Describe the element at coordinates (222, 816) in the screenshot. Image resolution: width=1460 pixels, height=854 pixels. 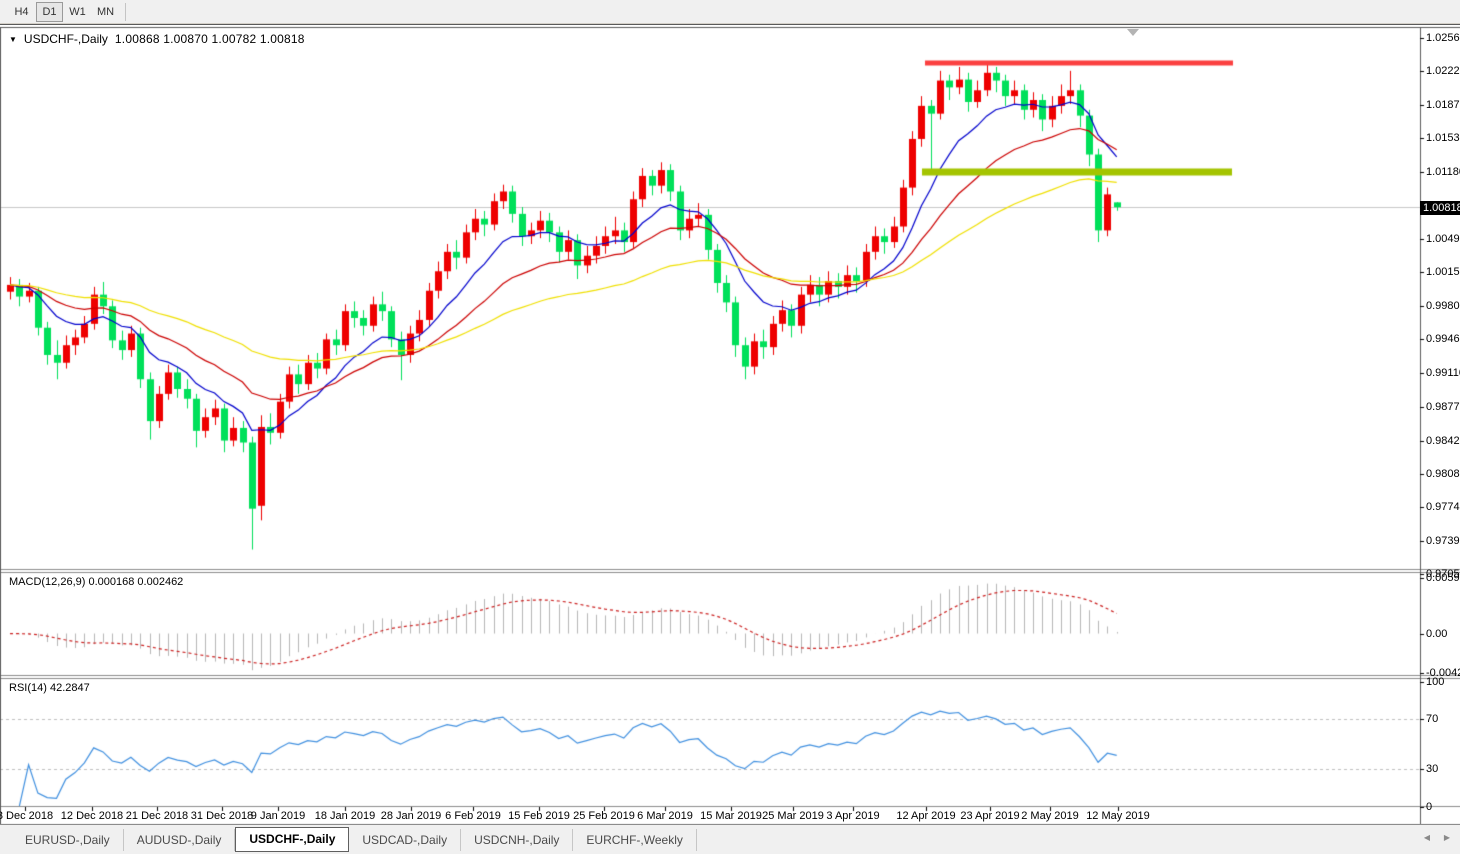
I see `date-axis-label: 31 Dec 2018` at that location.